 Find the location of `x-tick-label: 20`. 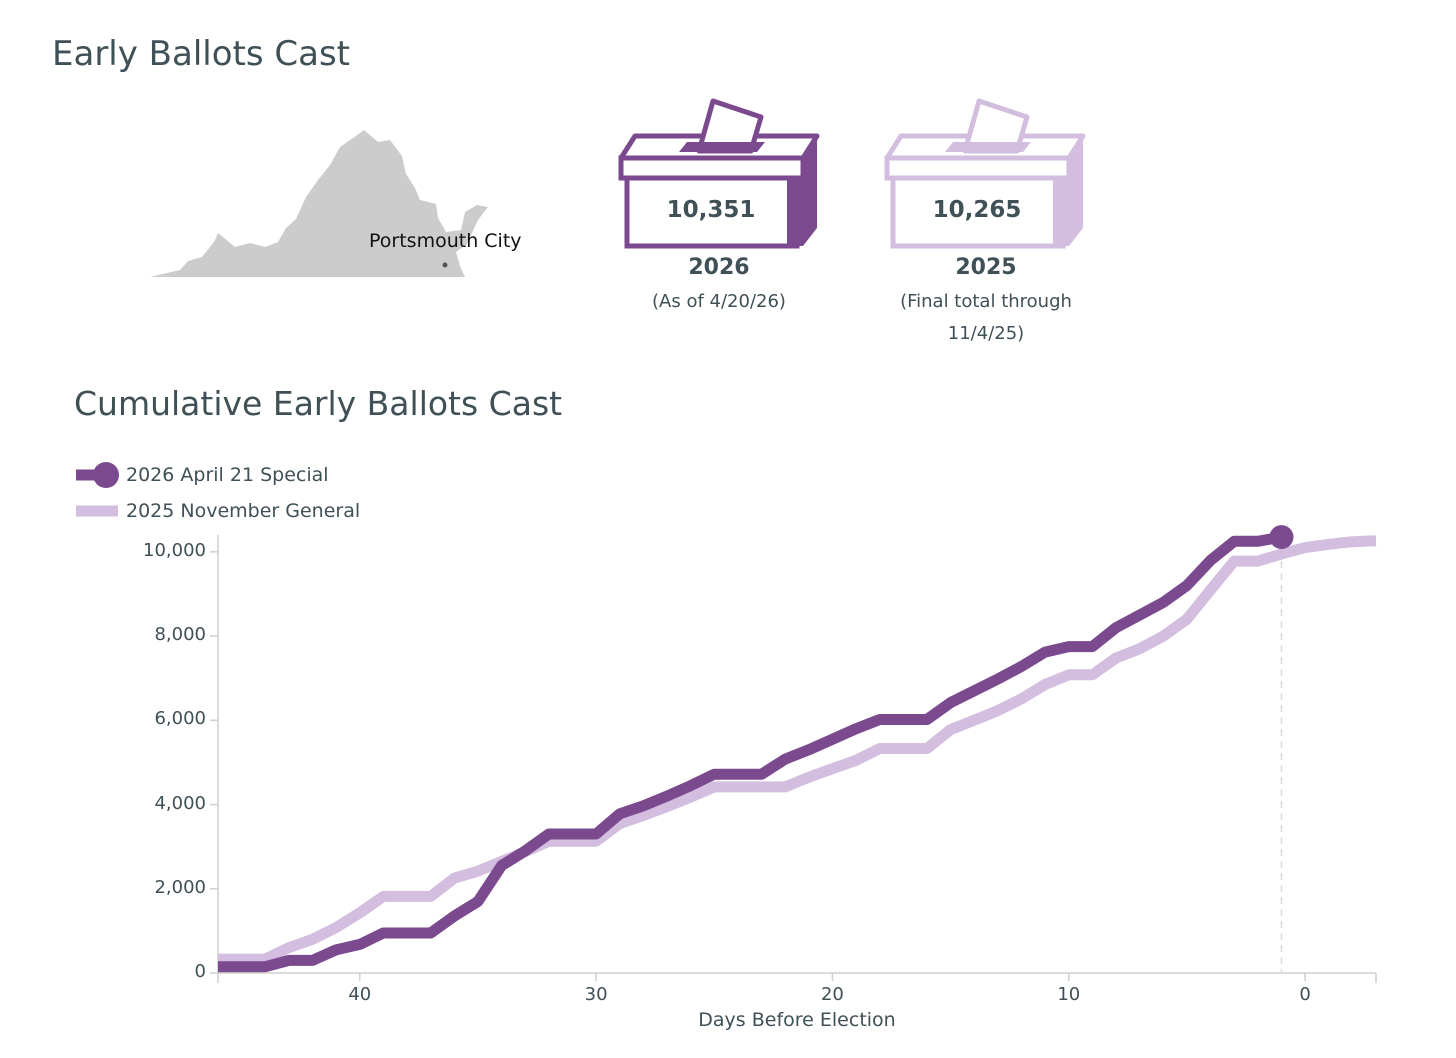

x-tick-label: 20 is located at coordinates (832, 994).